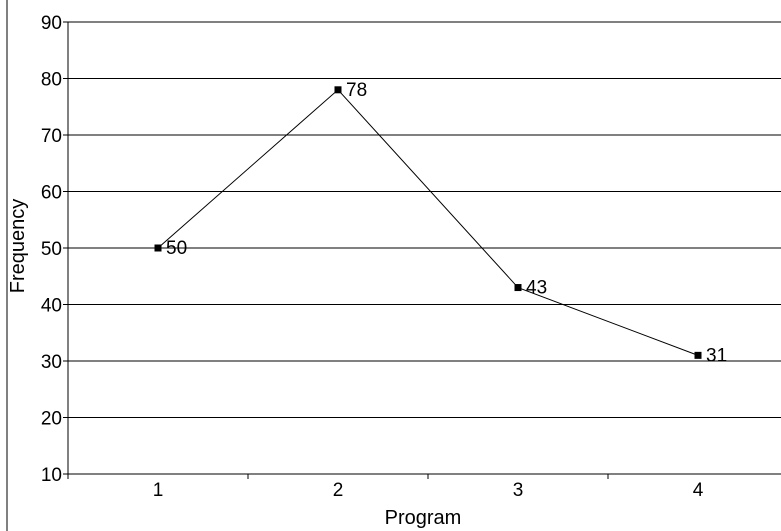 The width and height of the screenshot is (781, 531). I want to click on data-label: 31, so click(716, 355).